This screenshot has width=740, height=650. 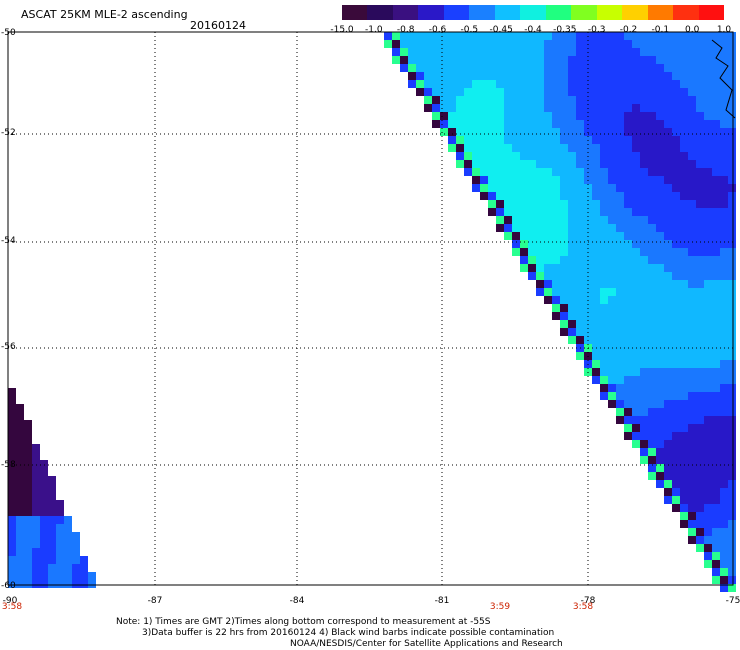 I want to click on colorbar-label: 0.0, so click(x=692, y=30).